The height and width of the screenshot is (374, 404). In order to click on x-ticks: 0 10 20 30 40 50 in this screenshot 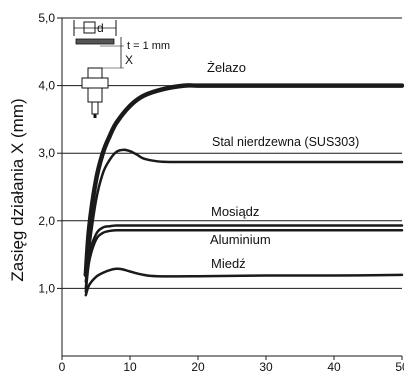, I will do `click(231, 365)`.